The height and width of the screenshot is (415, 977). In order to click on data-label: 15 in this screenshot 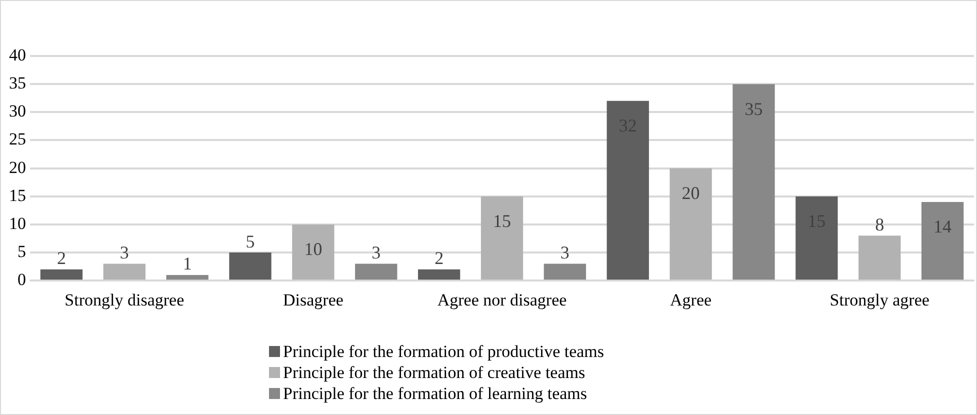, I will do `click(502, 221)`.